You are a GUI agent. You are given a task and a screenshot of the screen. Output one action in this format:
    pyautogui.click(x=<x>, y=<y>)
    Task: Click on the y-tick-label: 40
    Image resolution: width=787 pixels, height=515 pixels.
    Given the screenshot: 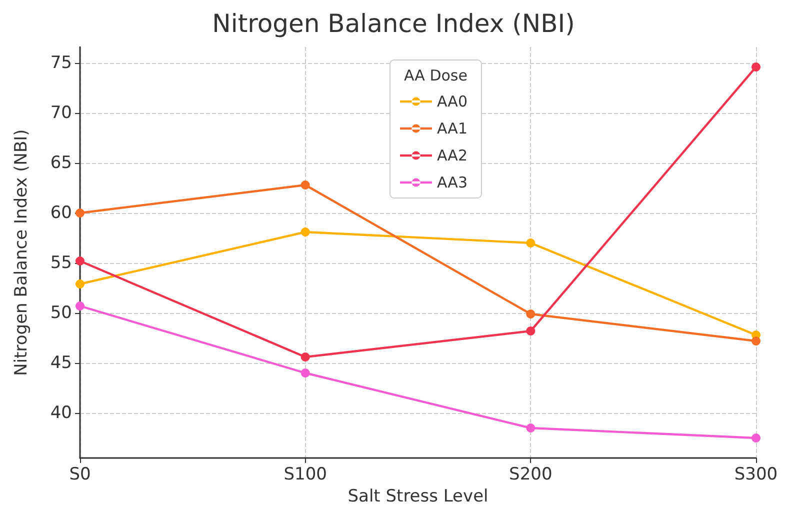 What is the action you would take?
    pyautogui.click(x=61, y=413)
    